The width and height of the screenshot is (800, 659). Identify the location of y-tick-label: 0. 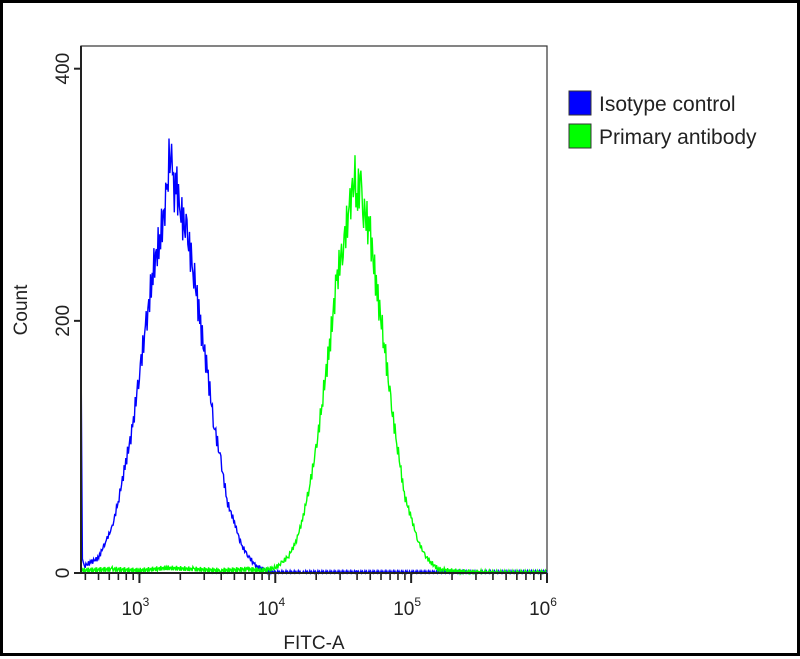
(63, 573).